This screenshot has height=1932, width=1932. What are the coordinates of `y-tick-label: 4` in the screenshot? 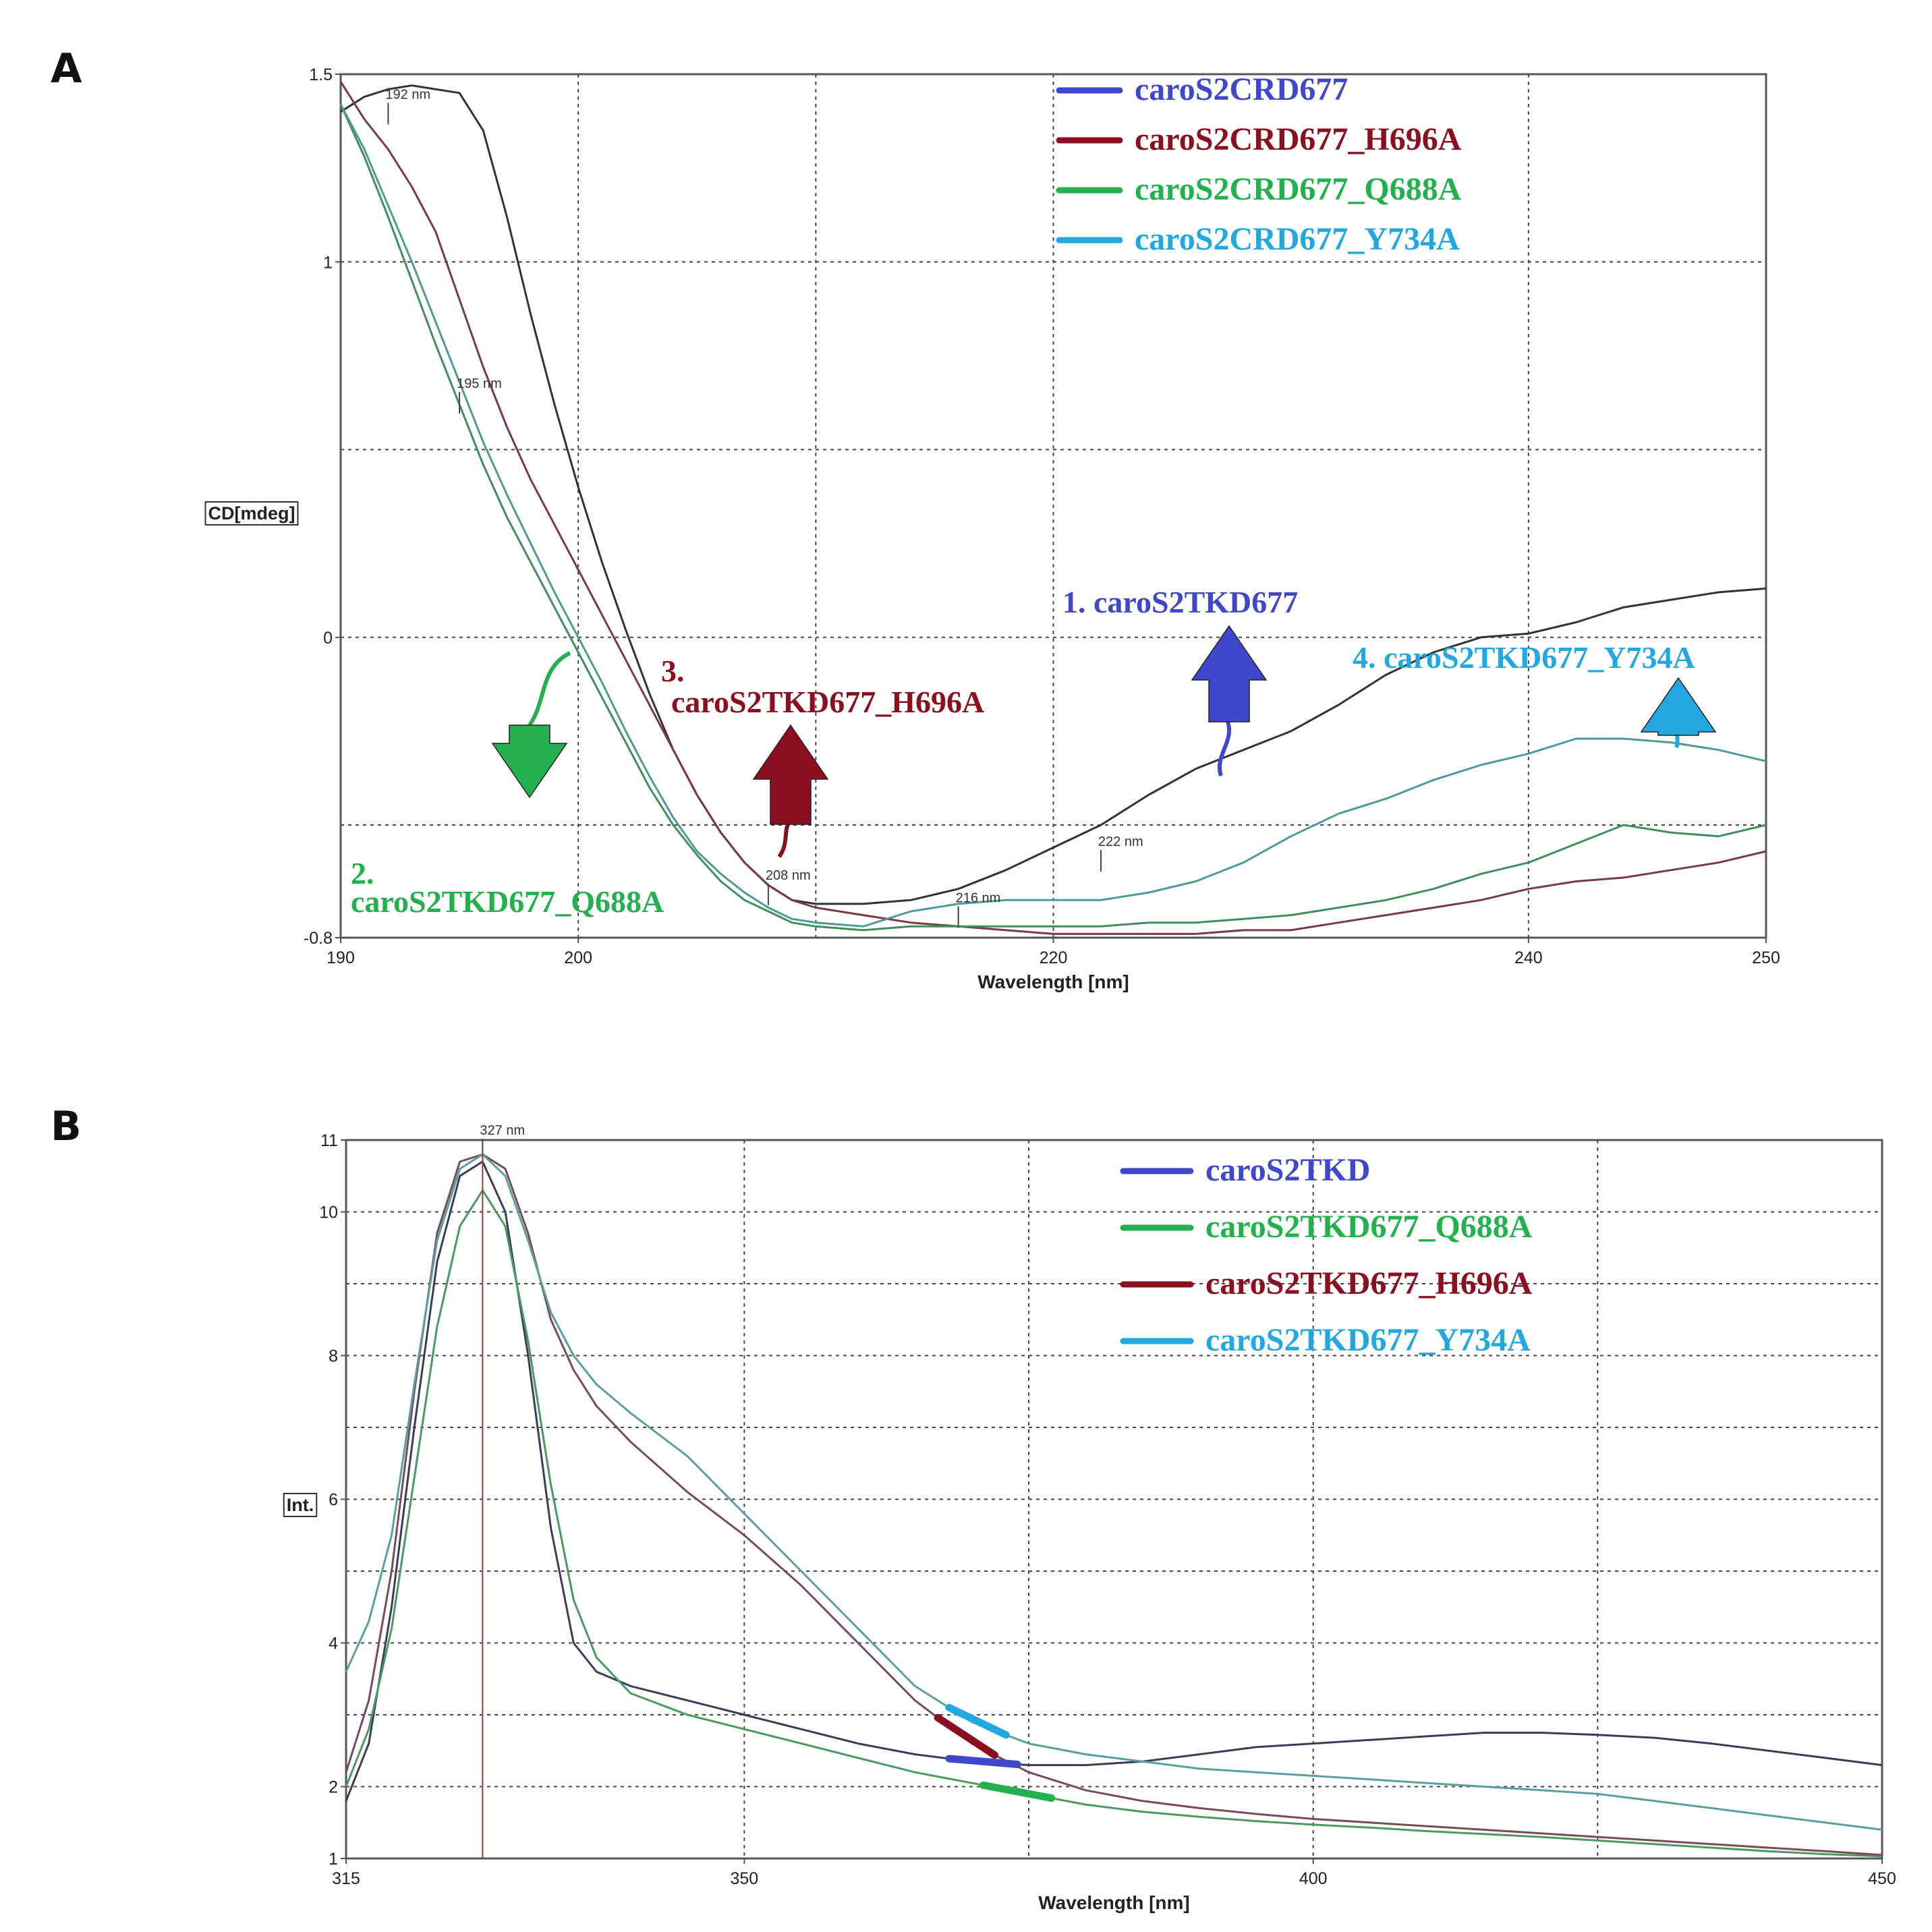 It's located at (333, 1644).